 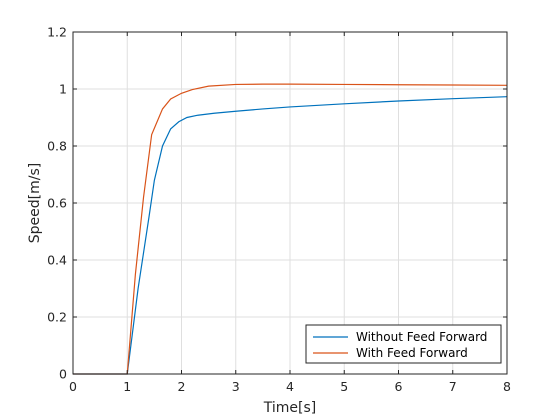 I want to click on y-tick-label: 1.2, so click(x=57, y=32).